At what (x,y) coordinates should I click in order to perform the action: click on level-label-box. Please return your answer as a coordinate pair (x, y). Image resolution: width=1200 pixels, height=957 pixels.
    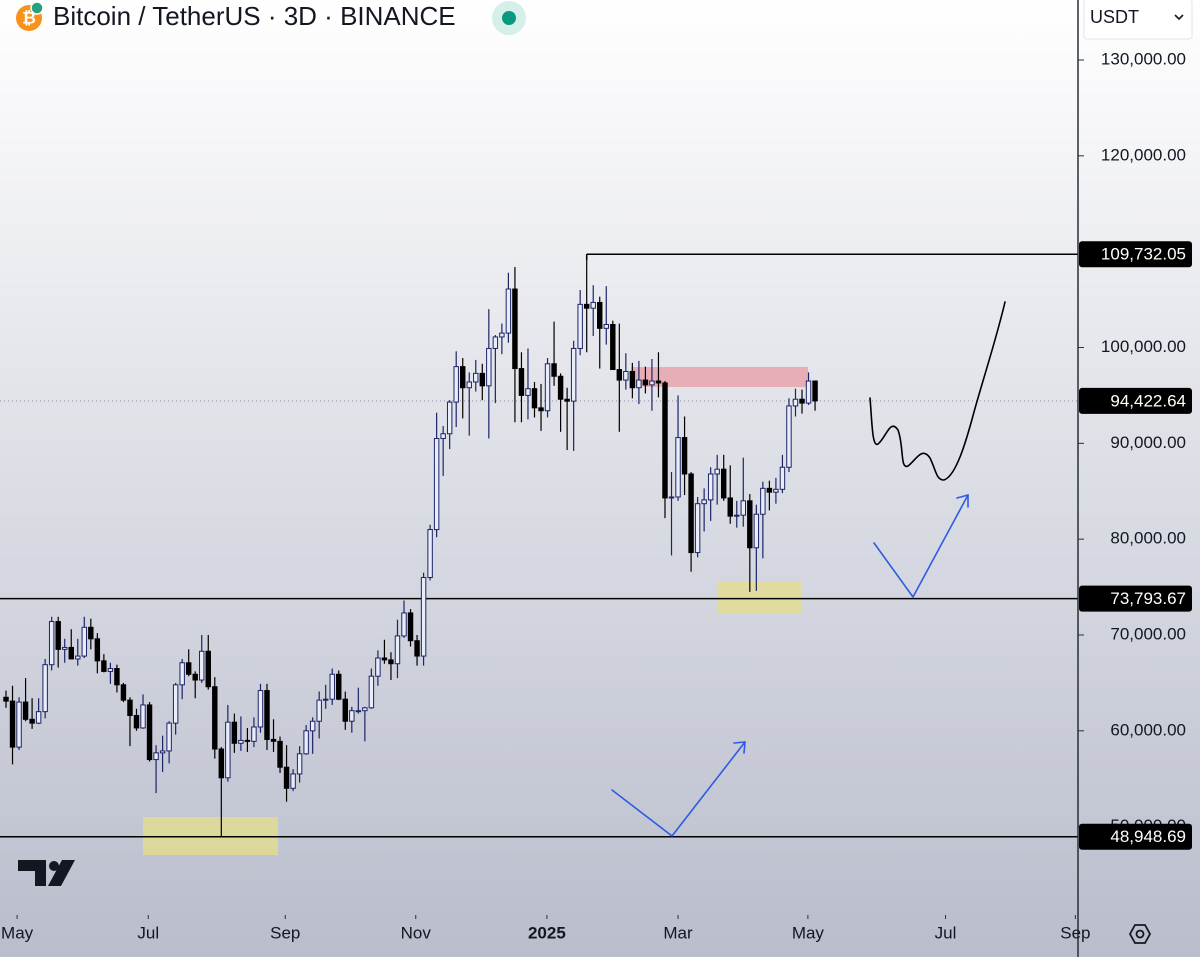
    Looking at the image, I should click on (1135, 254).